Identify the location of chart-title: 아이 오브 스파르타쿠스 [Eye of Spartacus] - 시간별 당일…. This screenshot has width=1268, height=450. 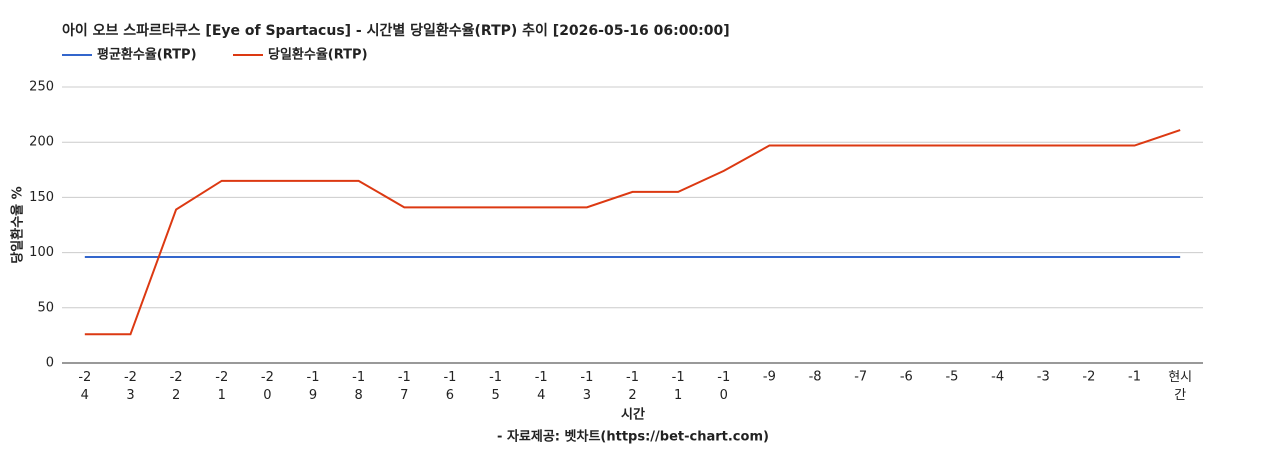
(396, 30).